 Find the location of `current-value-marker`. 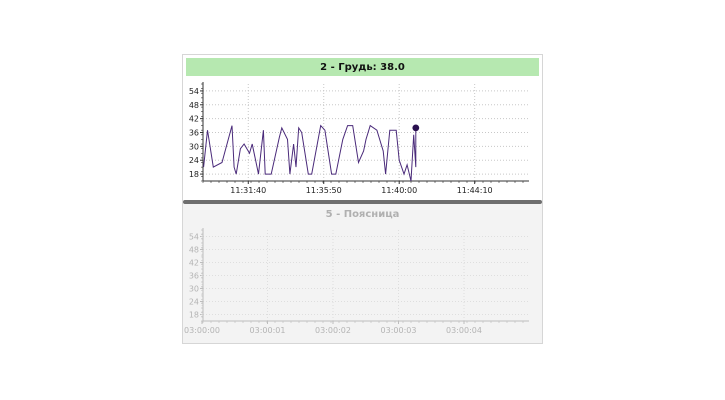

current-value-marker is located at coordinates (416, 128).